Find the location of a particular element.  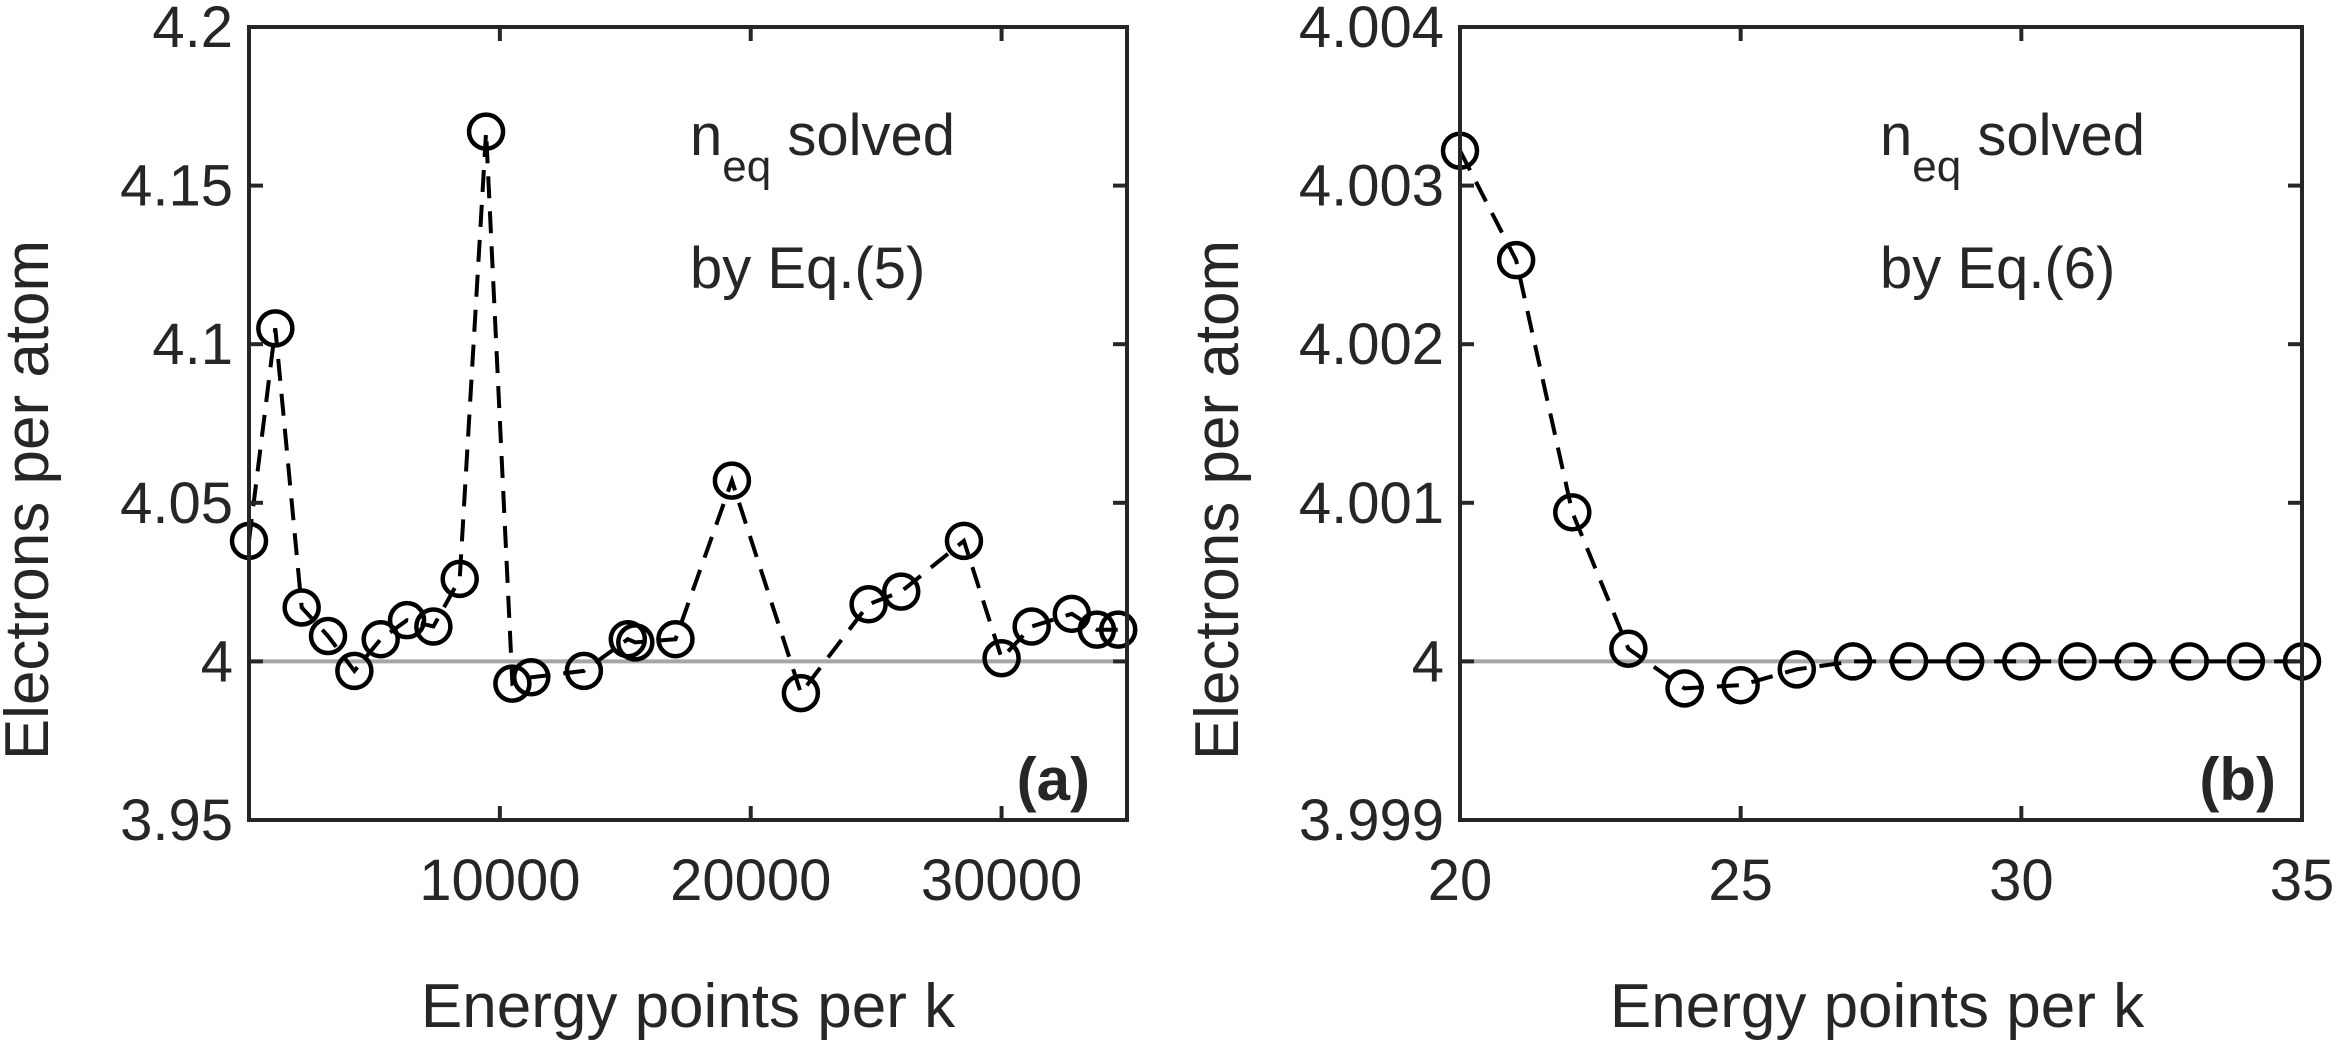

x-tick-label: 20000 is located at coordinates (750, 880).